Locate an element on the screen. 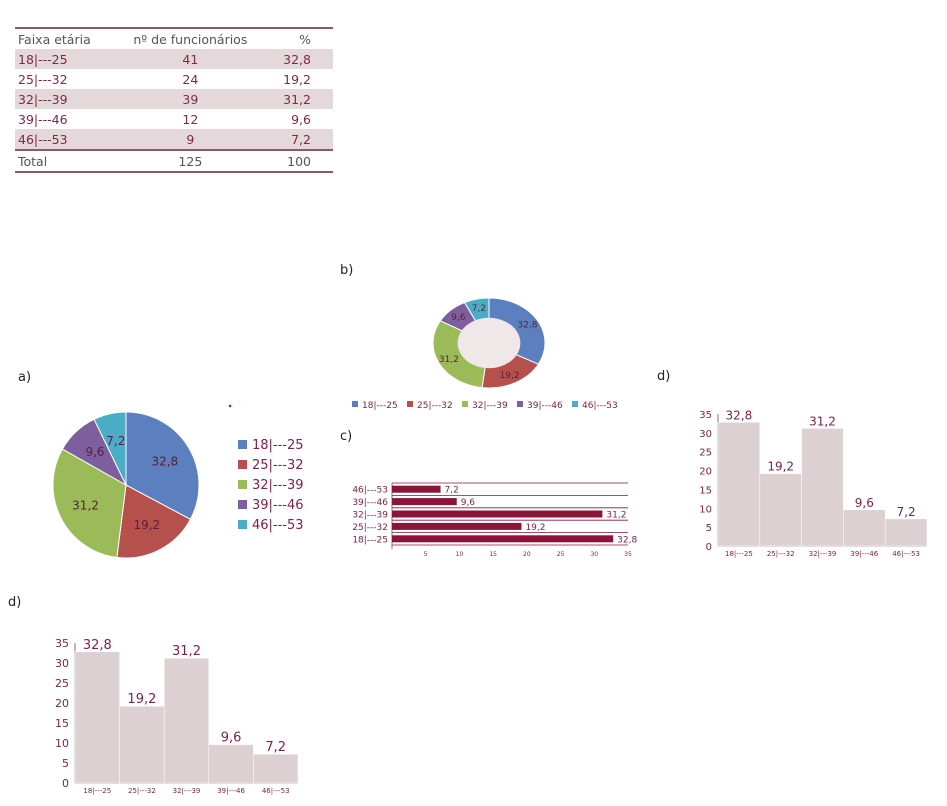 The width and height of the screenshot is (947, 806). slice-label: 32,8 is located at coordinates (527, 325).